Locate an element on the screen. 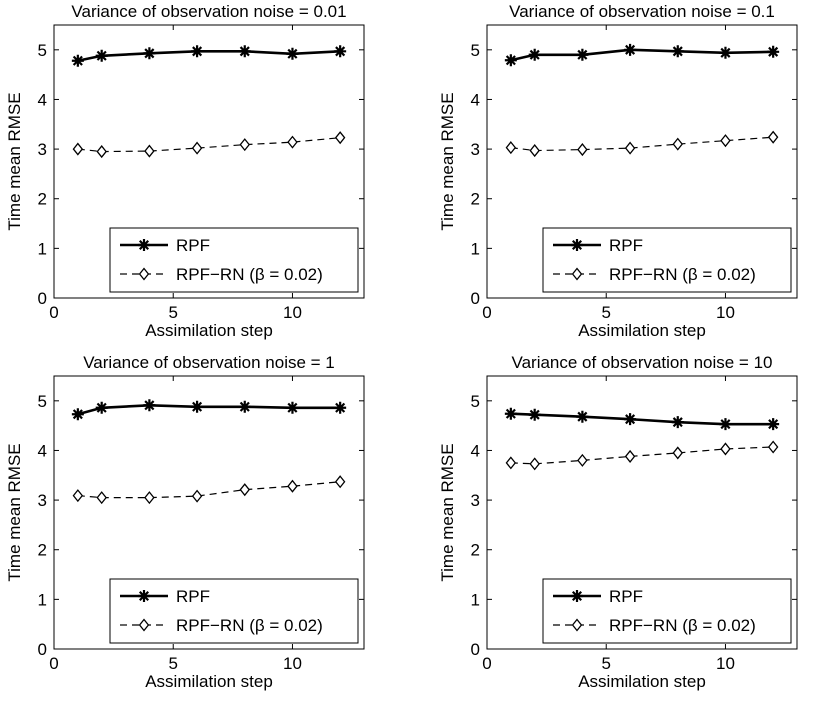  chart-title: Variance of observation noise = 0.01 is located at coordinates (208, 11).